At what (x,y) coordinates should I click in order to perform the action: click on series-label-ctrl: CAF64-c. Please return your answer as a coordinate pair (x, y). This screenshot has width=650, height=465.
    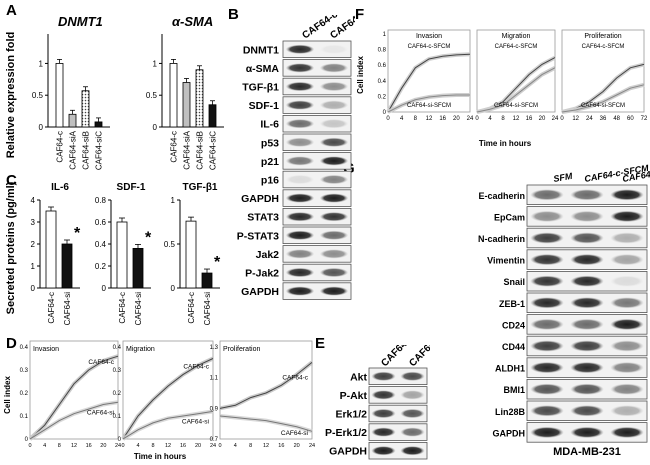
    Looking at the image, I should click on (295, 377).